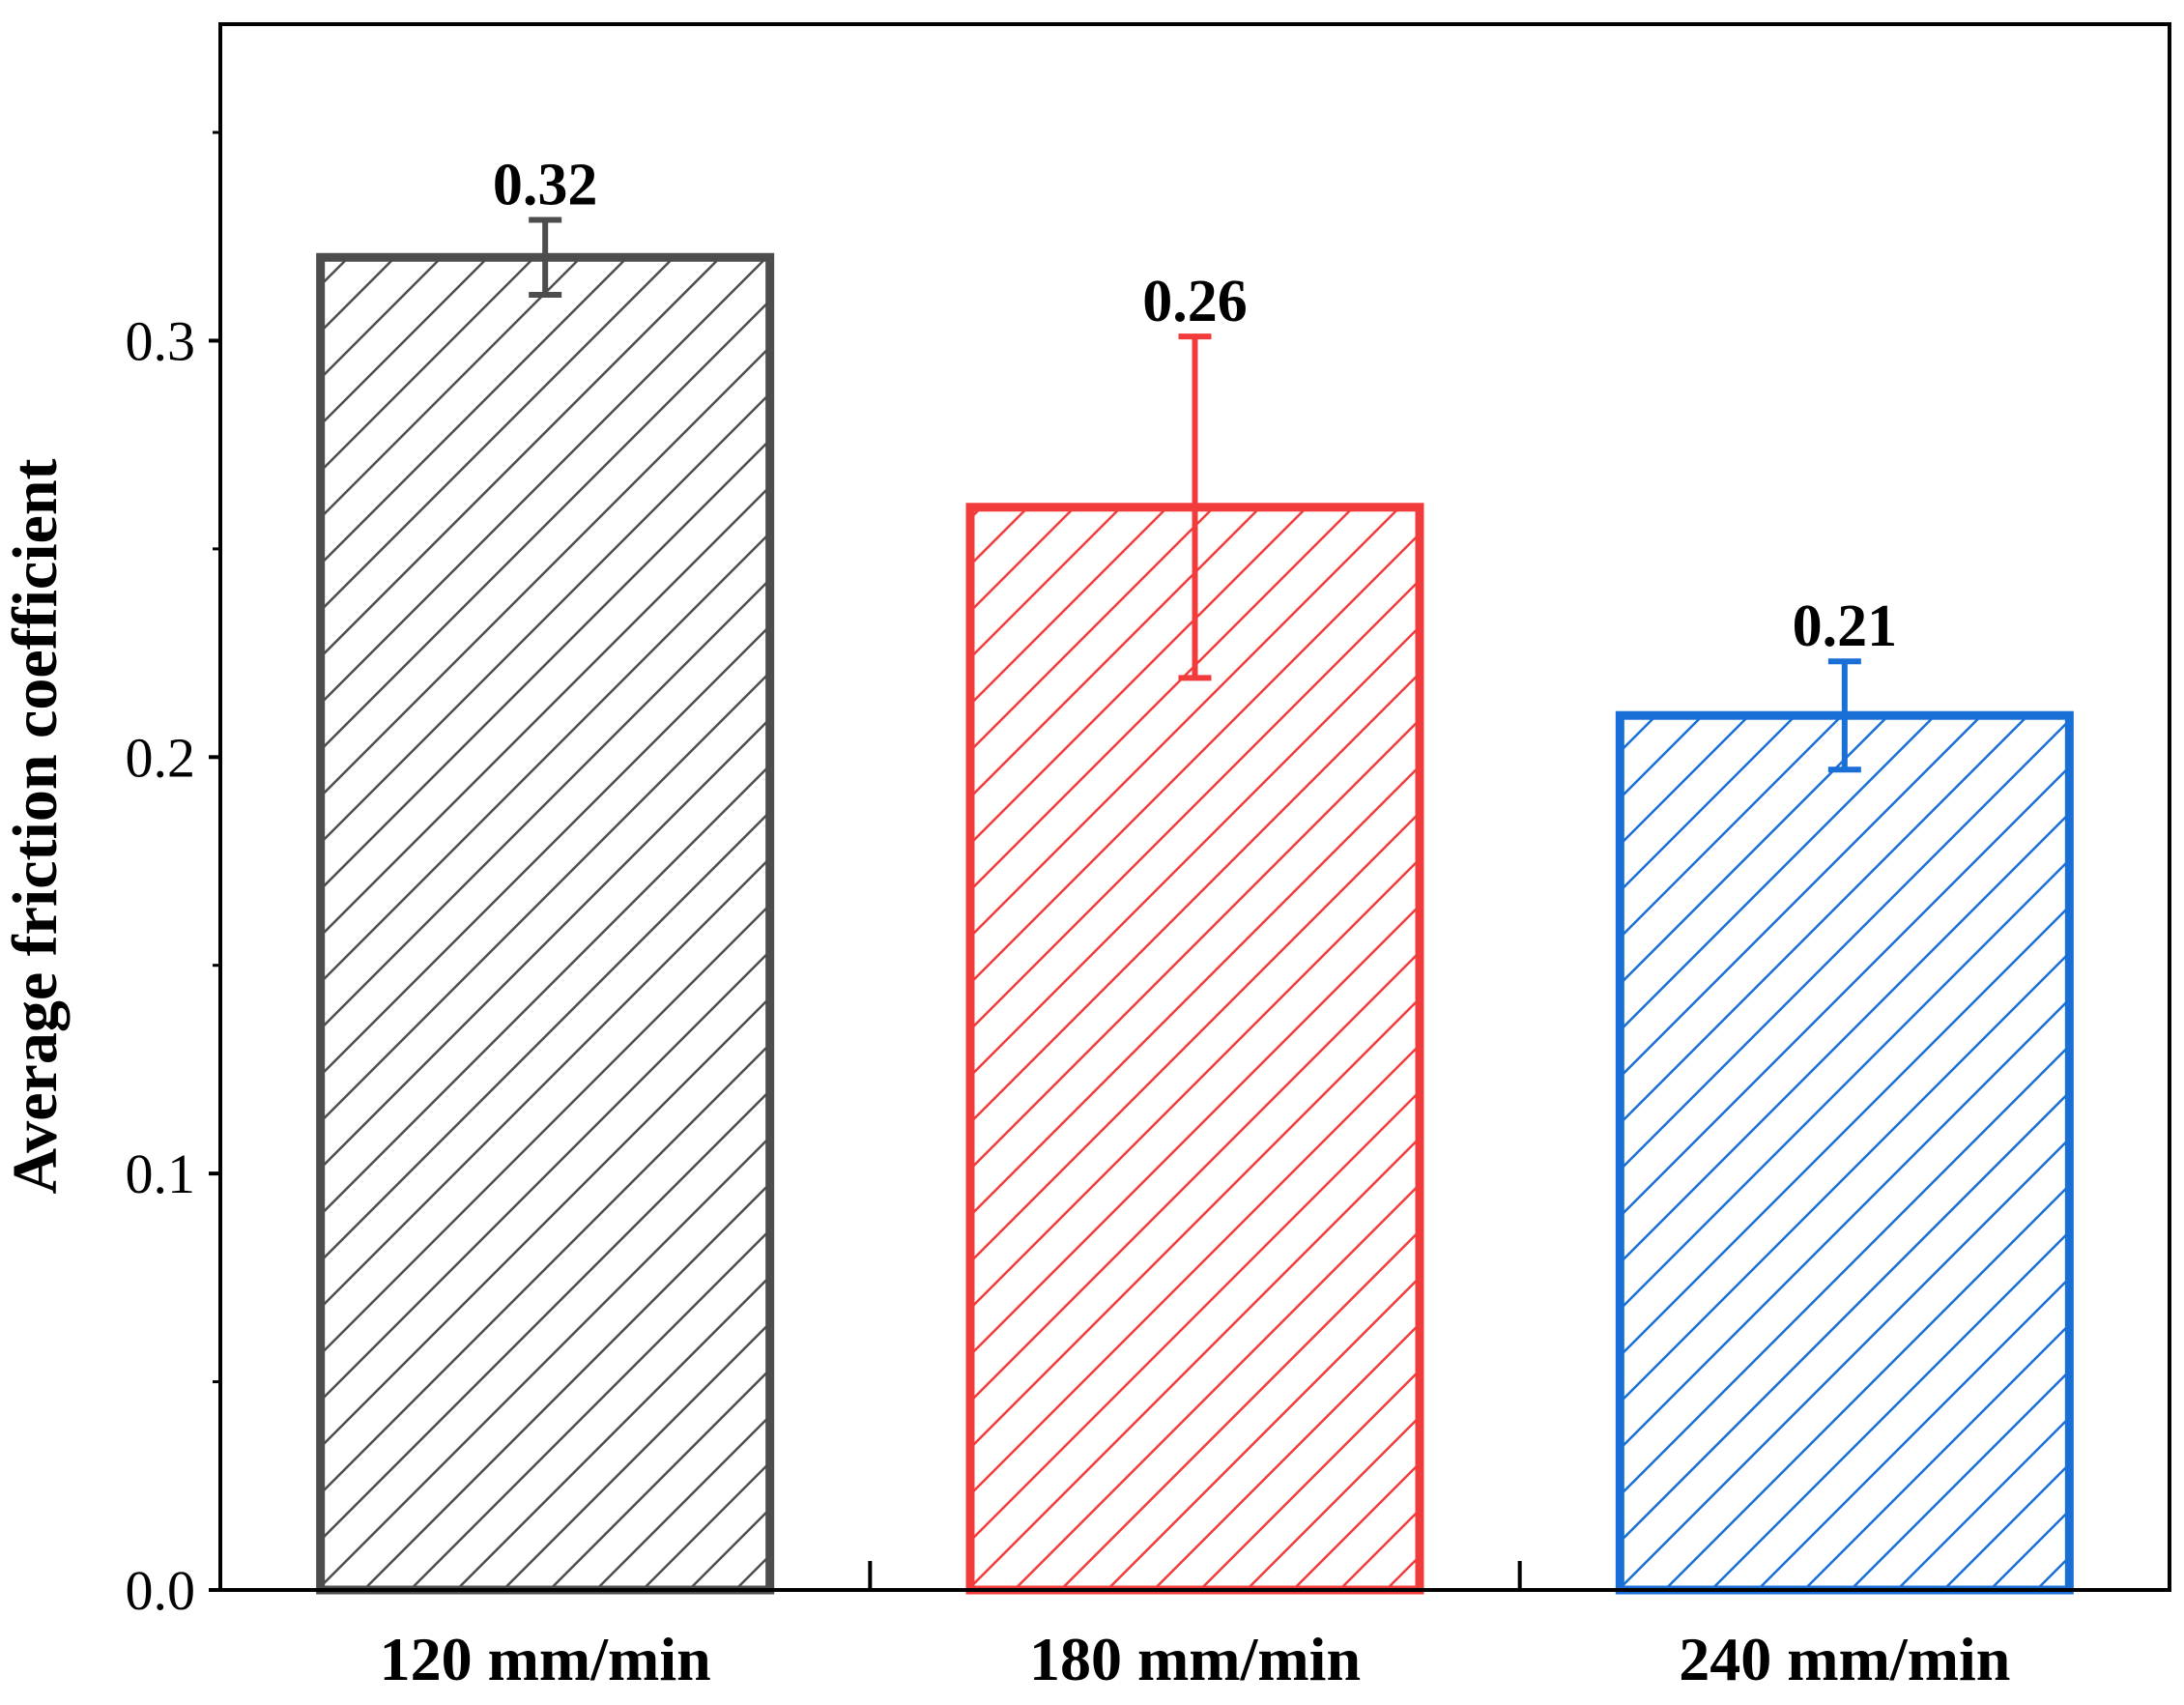 This screenshot has width=2184, height=1705. Describe the element at coordinates (173, 876) in the screenshot. I see `y-axis: 0.0 0.1 0.2 0.3` at that location.